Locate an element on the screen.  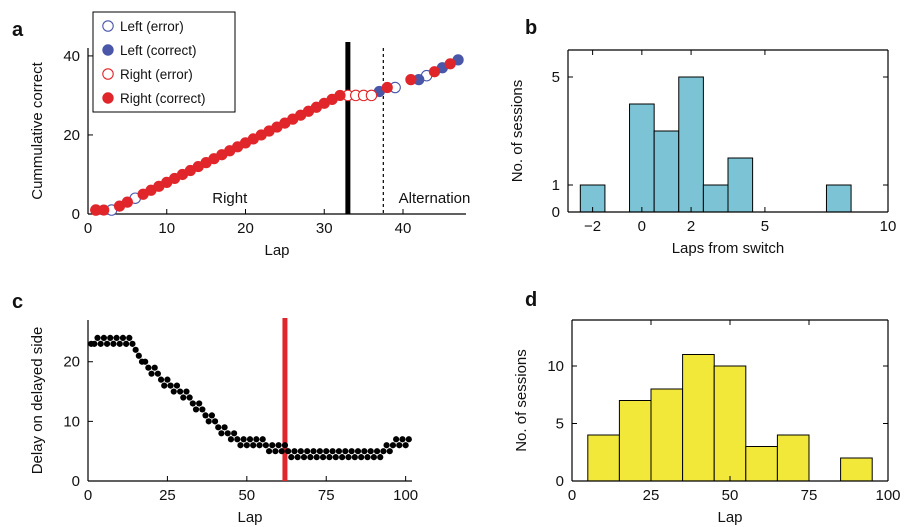
x-tick-label: −2 is located at coordinates (592, 226).